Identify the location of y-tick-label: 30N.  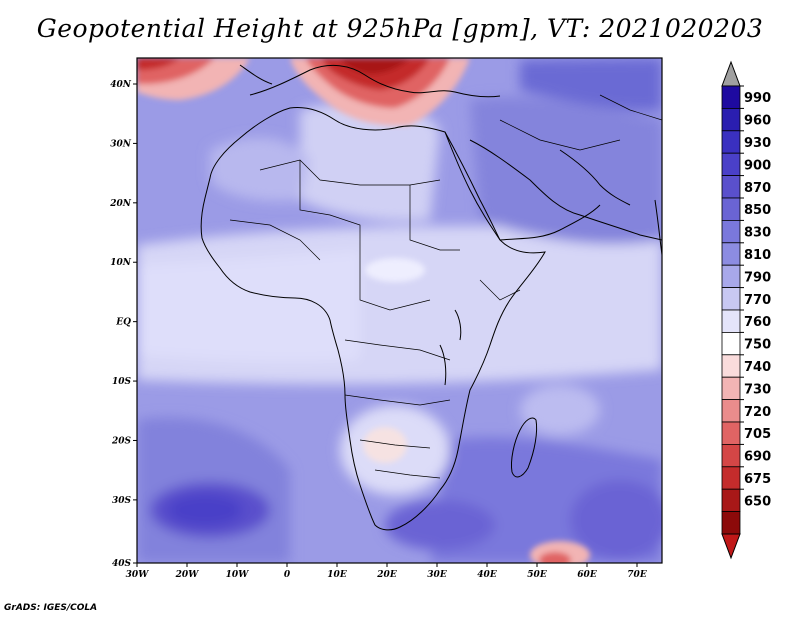
(121, 144).